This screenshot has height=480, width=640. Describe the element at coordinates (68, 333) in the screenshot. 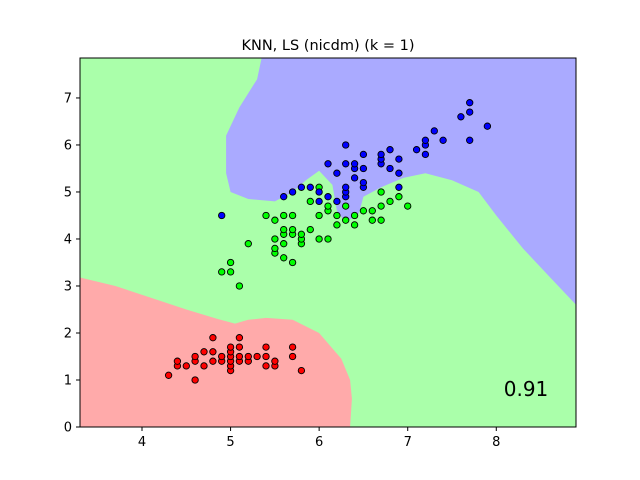

I see `y-tick-label: 2` at that location.